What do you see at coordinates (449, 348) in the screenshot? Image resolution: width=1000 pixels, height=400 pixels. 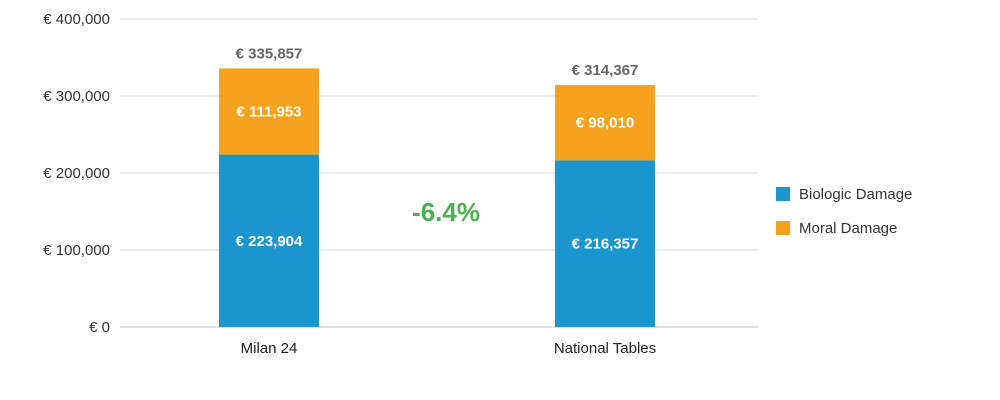 I see `x-axis-labels: Milan 24 National Tables` at bounding box center [449, 348].